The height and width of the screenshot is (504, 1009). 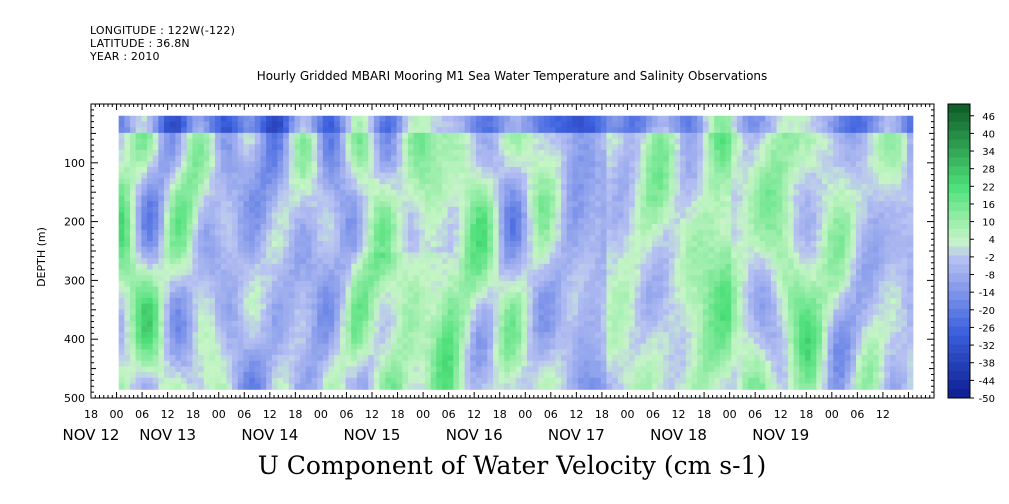 What do you see at coordinates (125, 56) in the screenshot?
I see `year-label: YEAR : 2010` at bounding box center [125, 56].